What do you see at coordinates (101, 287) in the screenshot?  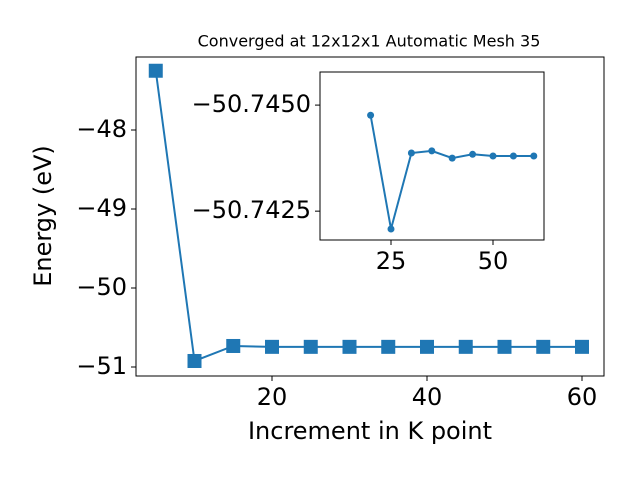 I see `y-tick-label: −50` at bounding box center [101, 287].